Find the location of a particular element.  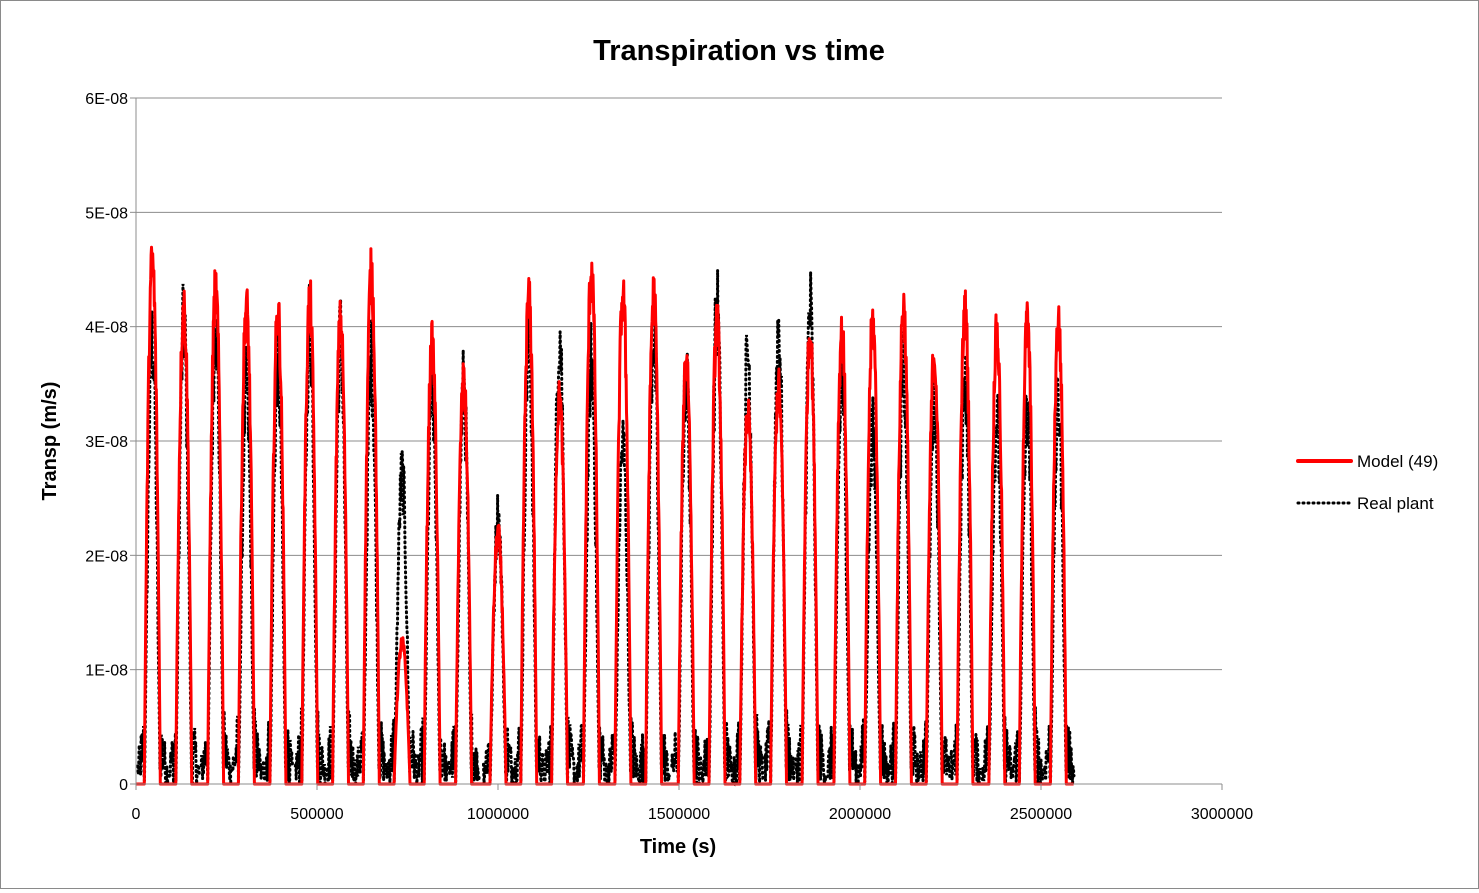

y-tick-label: 3E-08 is located at coordinates (106, 442).